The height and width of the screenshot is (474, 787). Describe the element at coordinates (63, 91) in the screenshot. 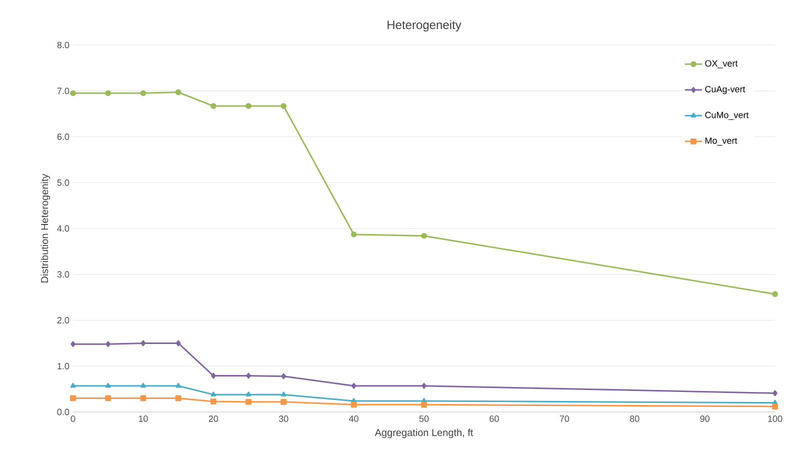

I see `y-tick-label: 7.0` at that location.